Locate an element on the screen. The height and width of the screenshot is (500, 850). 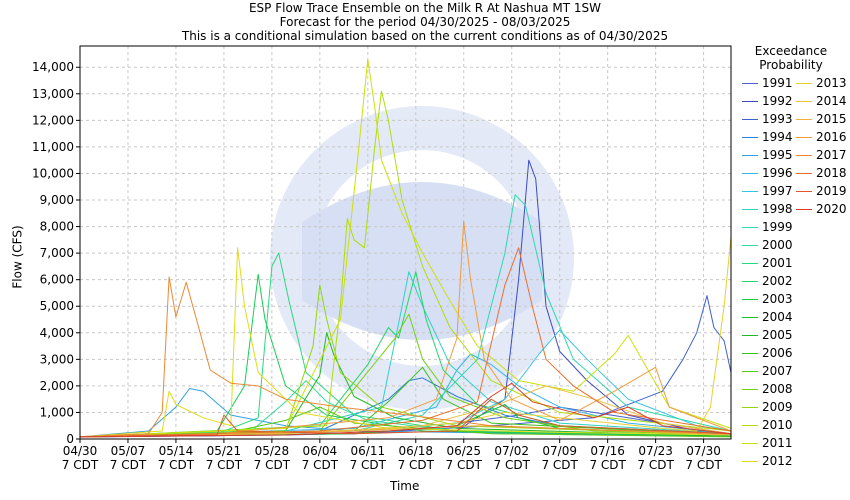
legend-item-1993: 1993 is located at coordinates (767, 119).